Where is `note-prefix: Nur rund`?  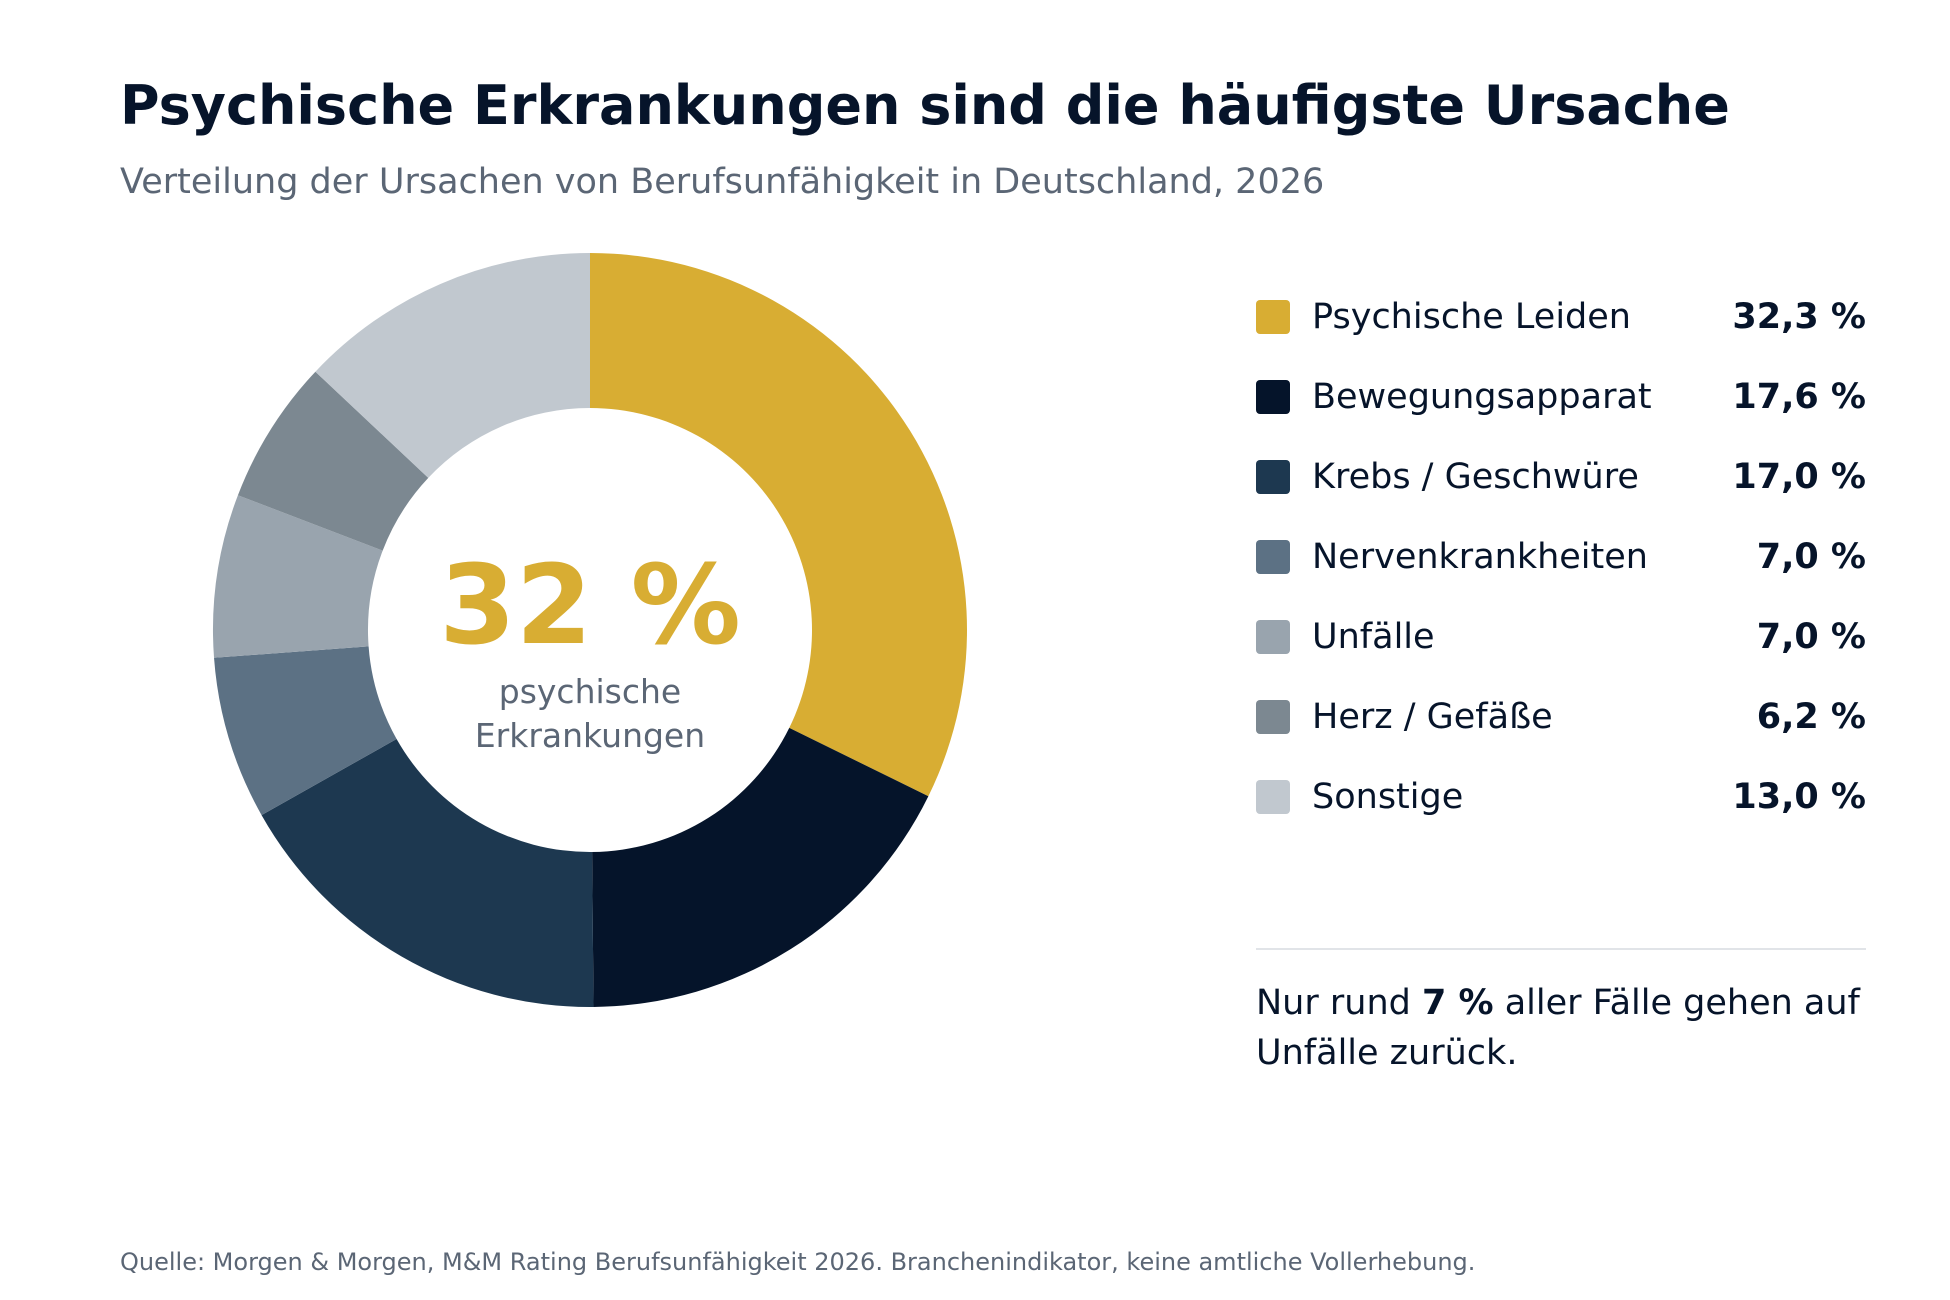 note-prefix: Nur rund is located at coordinates (1339, 1003).